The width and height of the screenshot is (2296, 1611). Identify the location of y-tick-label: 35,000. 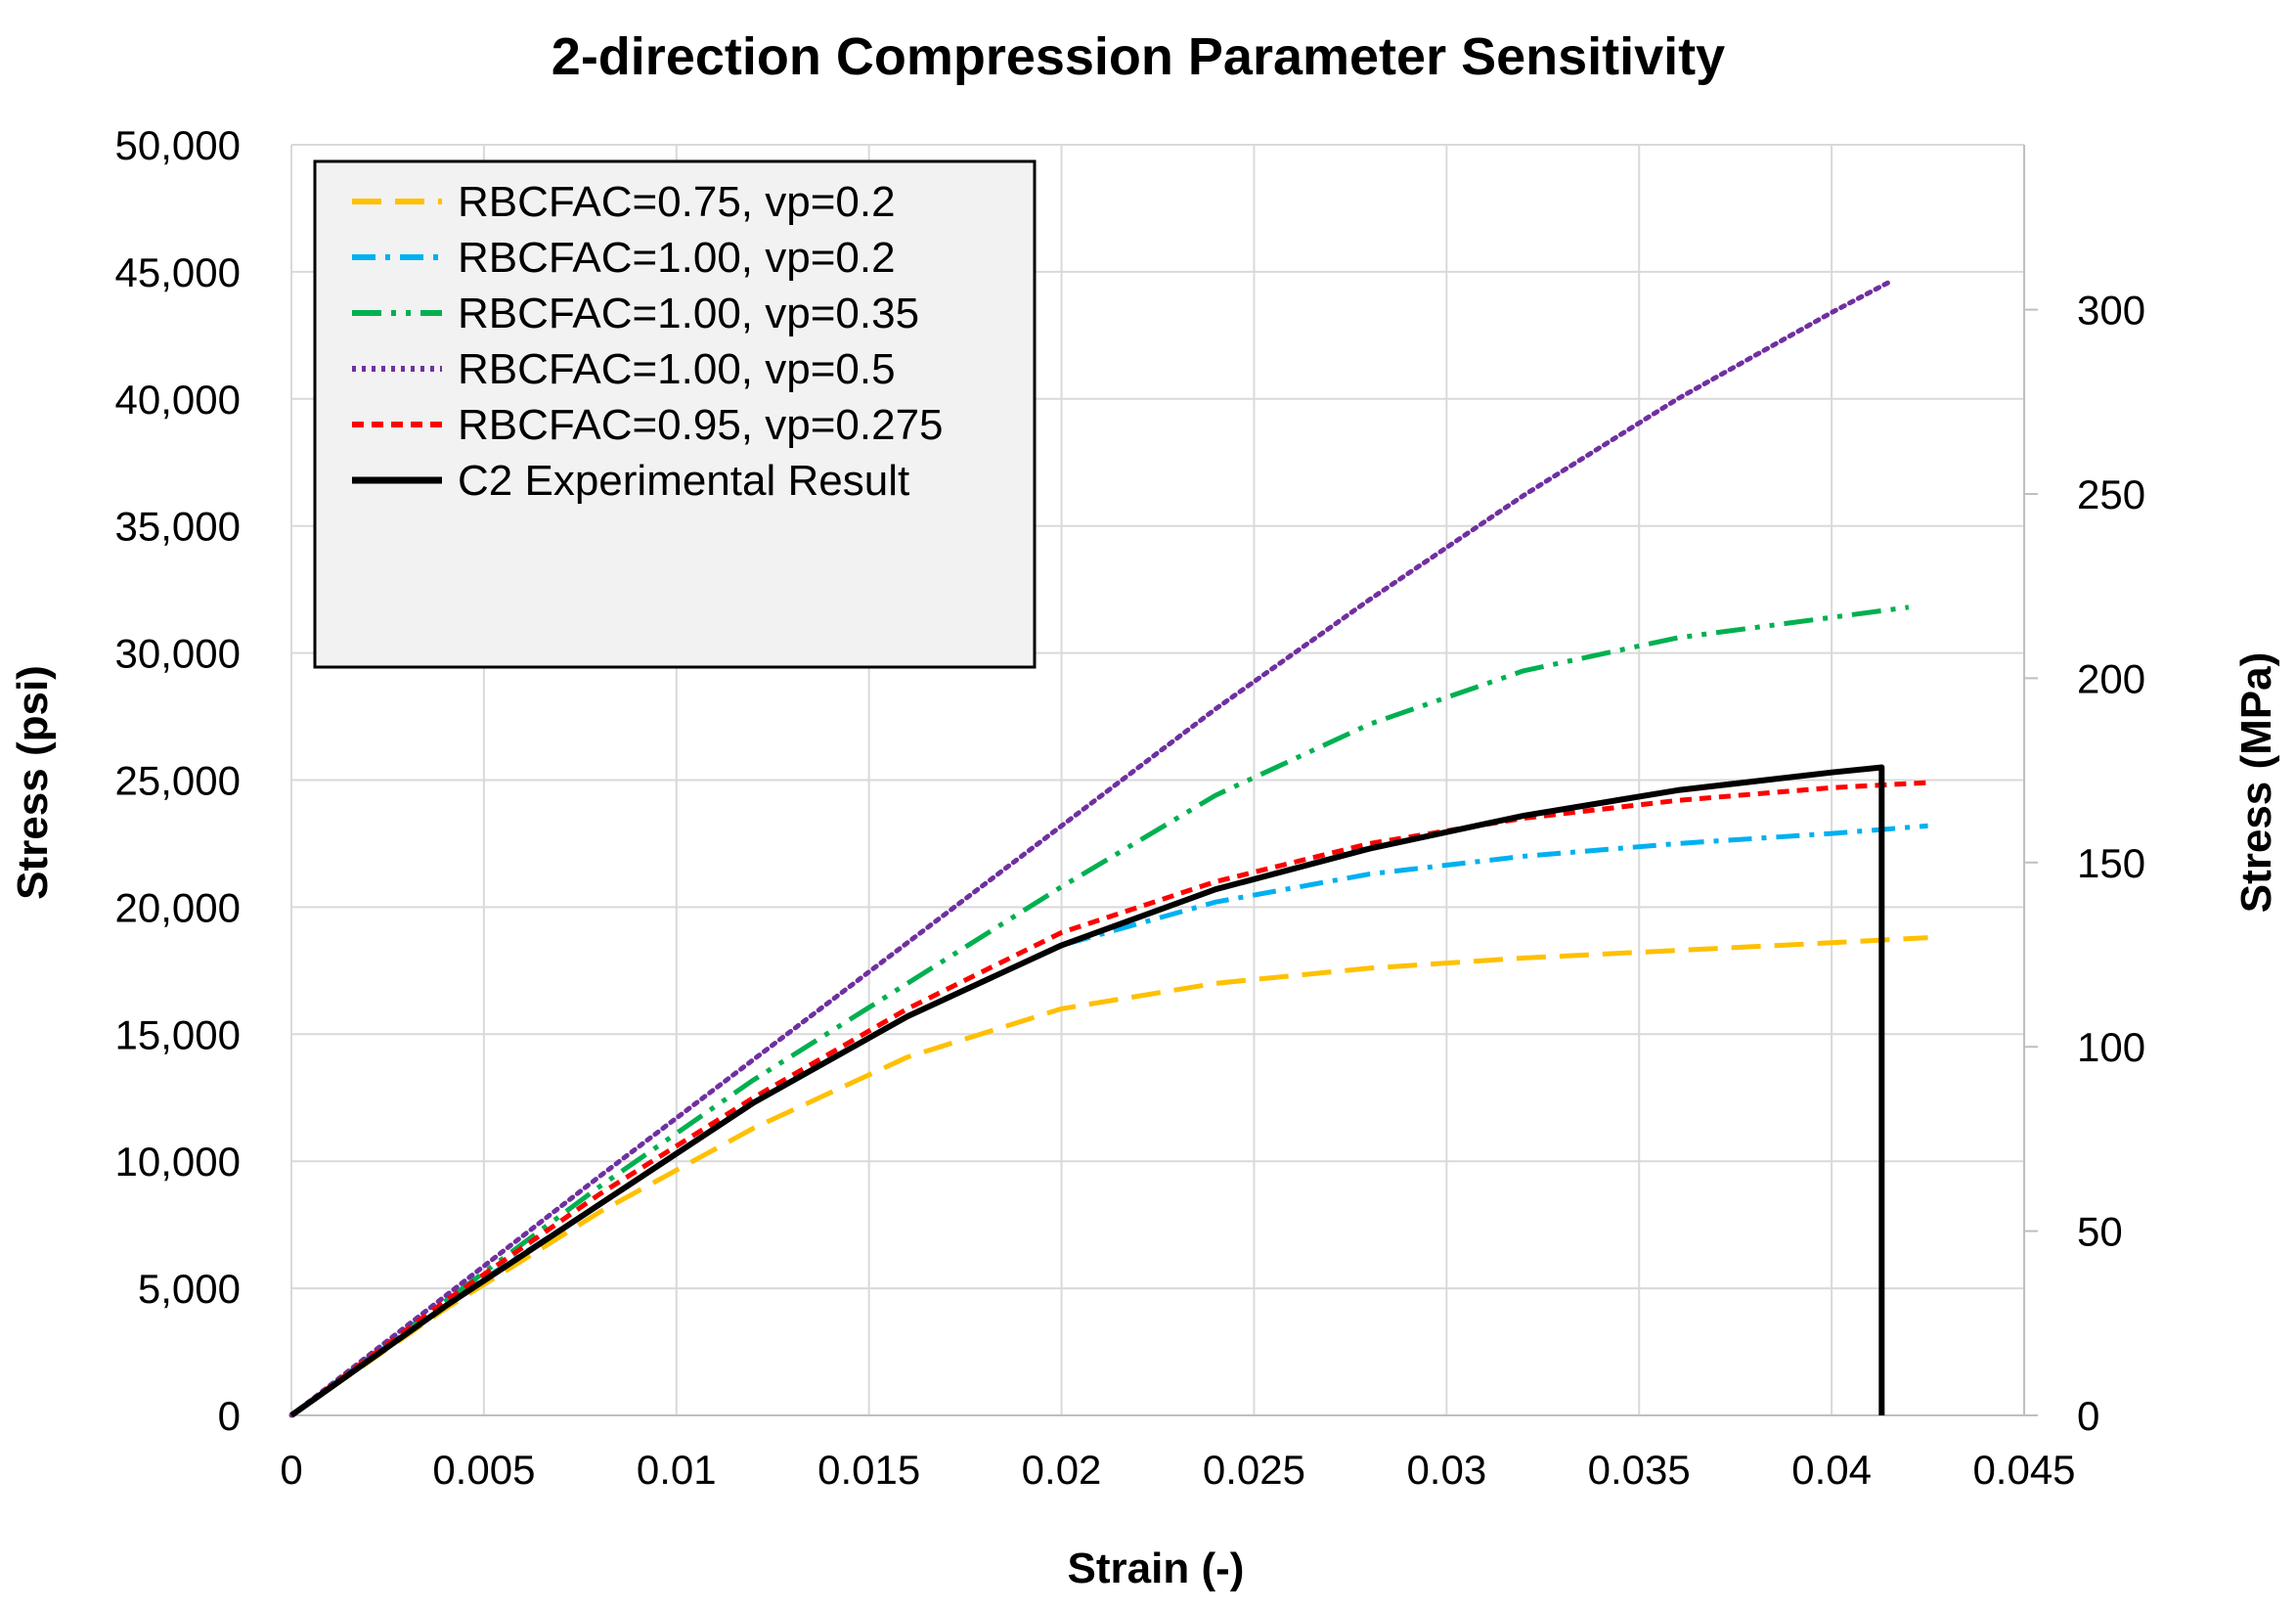
(178, 527).